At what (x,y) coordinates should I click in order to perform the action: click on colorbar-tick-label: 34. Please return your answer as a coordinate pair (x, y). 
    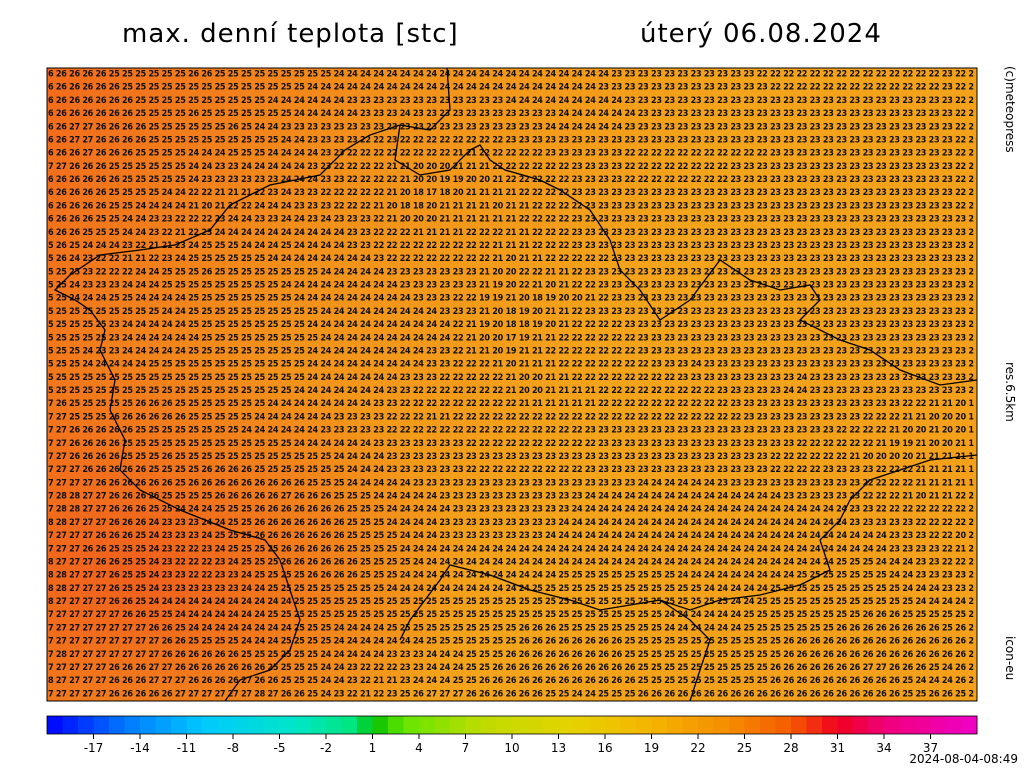
    Looking at the image, I should click on (883, 748).